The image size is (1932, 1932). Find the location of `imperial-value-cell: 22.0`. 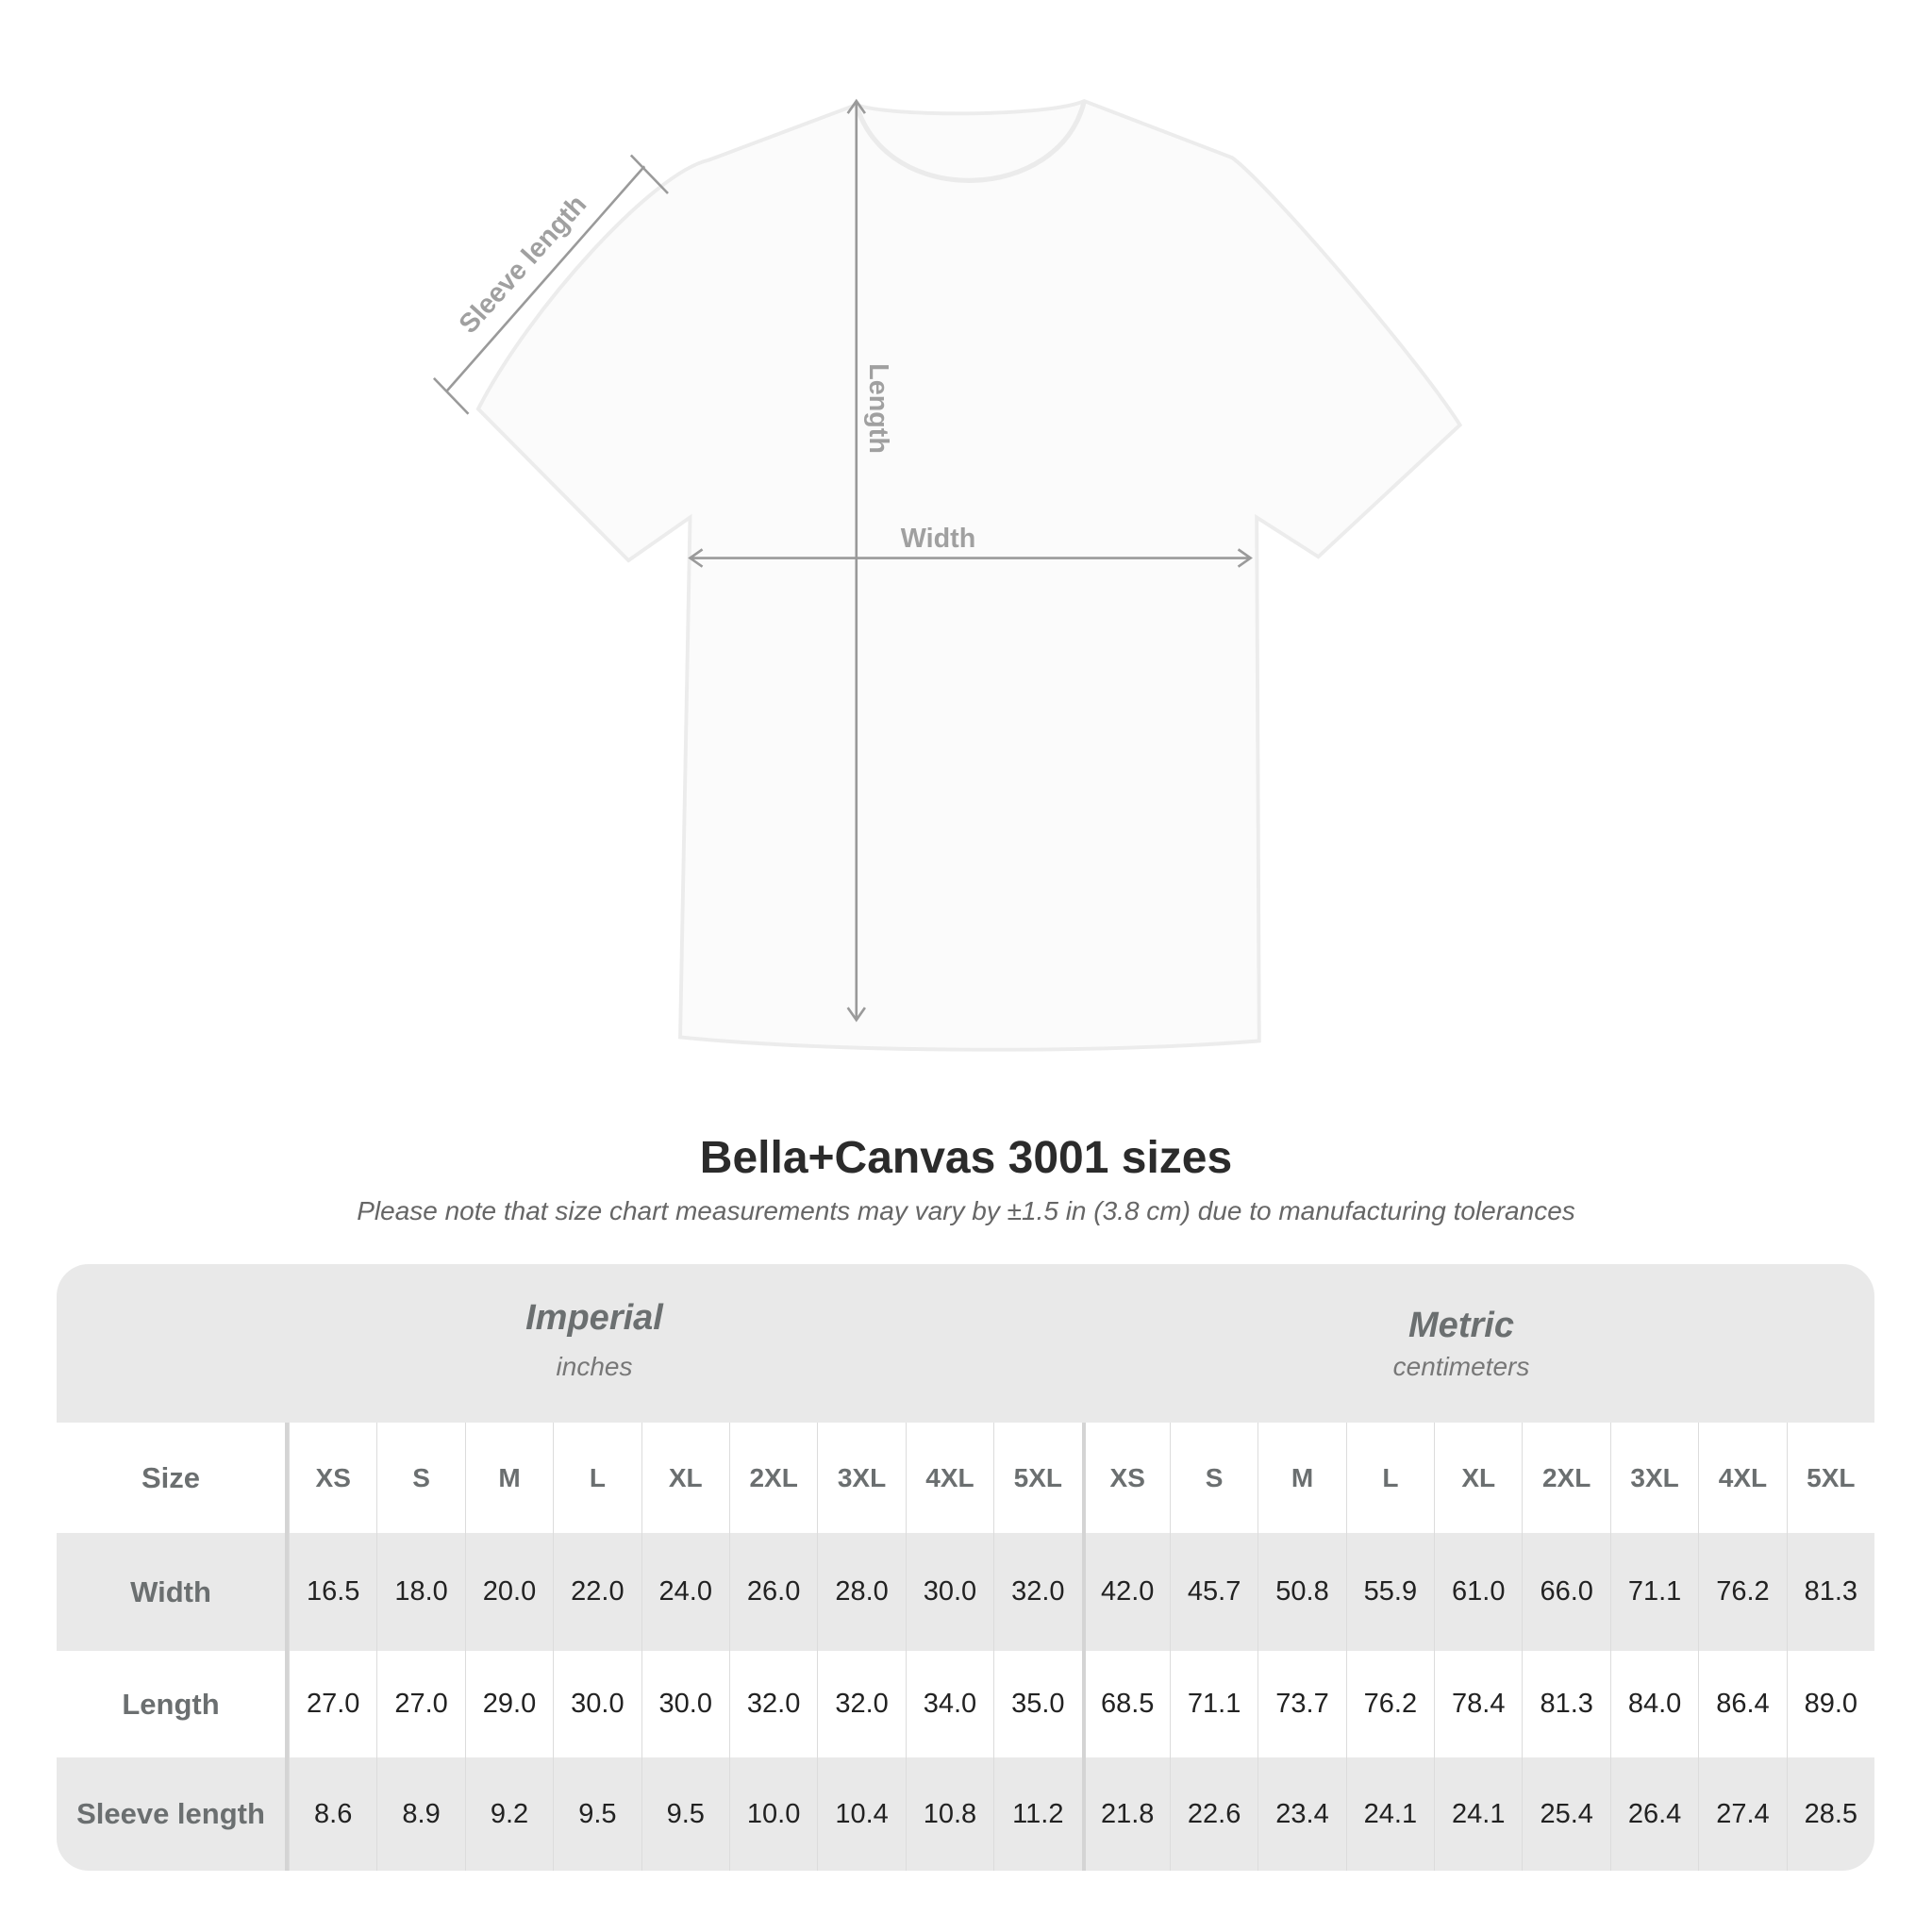

imperial-value-cell: 22.0 is located at coordinates (597, 1592).